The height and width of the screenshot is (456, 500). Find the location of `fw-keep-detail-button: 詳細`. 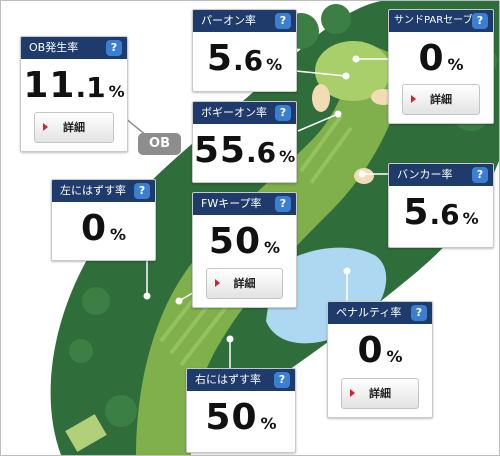

fw-keep-detail-button: 詳細 is located at coordinates (244, 283).